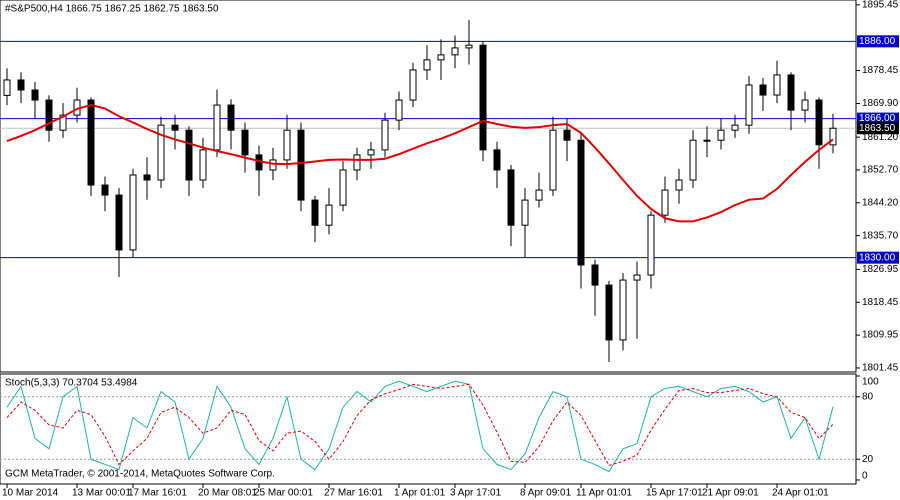  What do you see at coordinates (865, 476) in the screenshot?
I see `y-tick-label: 0` at bounding box center [865, 476].